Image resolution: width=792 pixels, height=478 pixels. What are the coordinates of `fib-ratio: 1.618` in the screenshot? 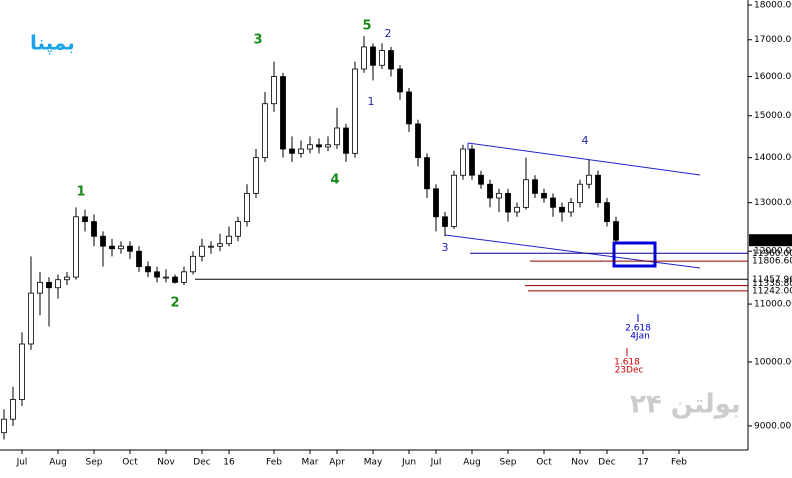 It's located at (627, 363).